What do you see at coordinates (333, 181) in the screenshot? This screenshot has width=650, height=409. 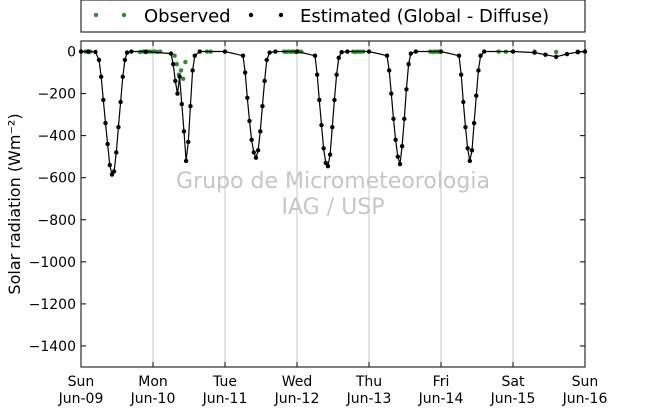 I see `watermark-line: Grupo de Micrometeorologia` at bounding box center [333, 181].